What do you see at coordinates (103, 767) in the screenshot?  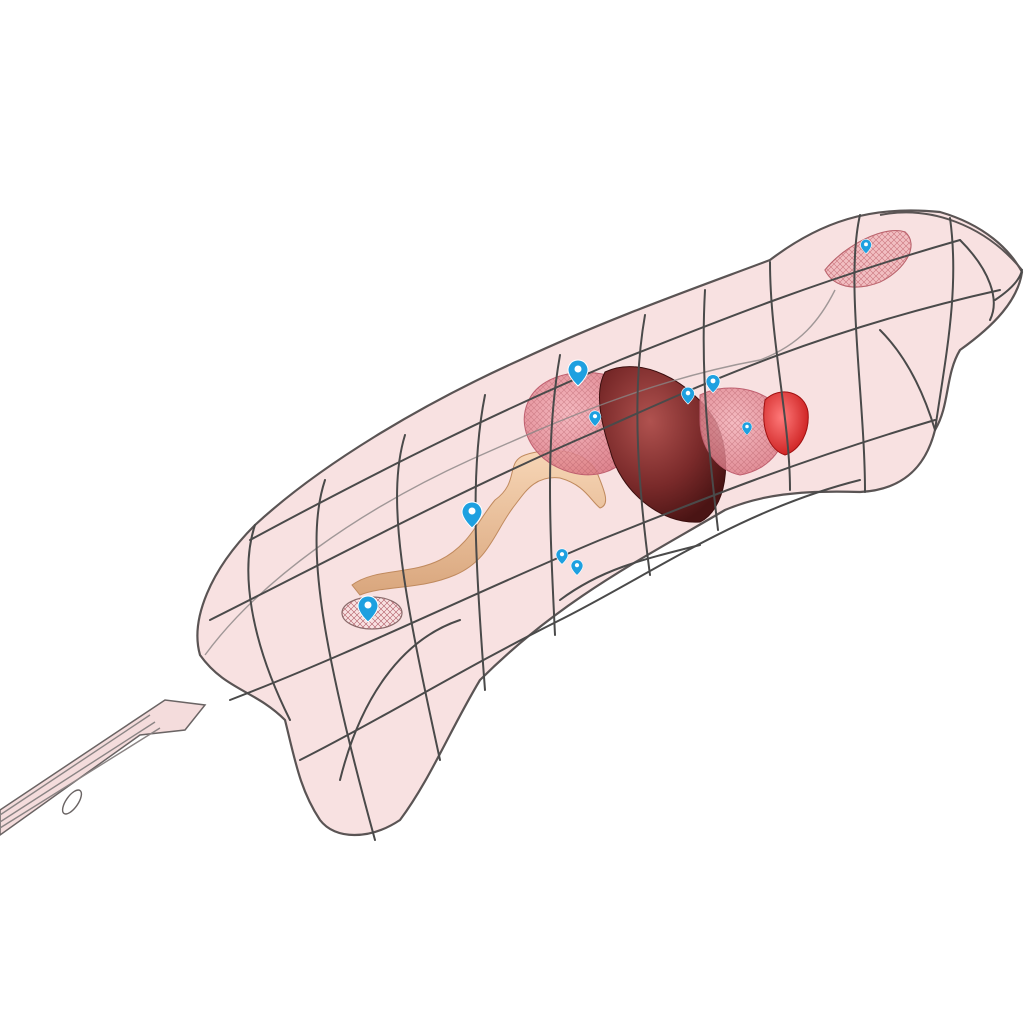 I see `tail` at bounding box center [103, 767].